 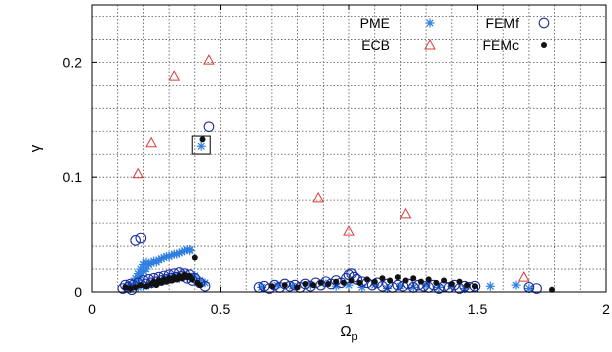 I want to click on legend-label-femf: FEMf, so click(x=503, y=23).